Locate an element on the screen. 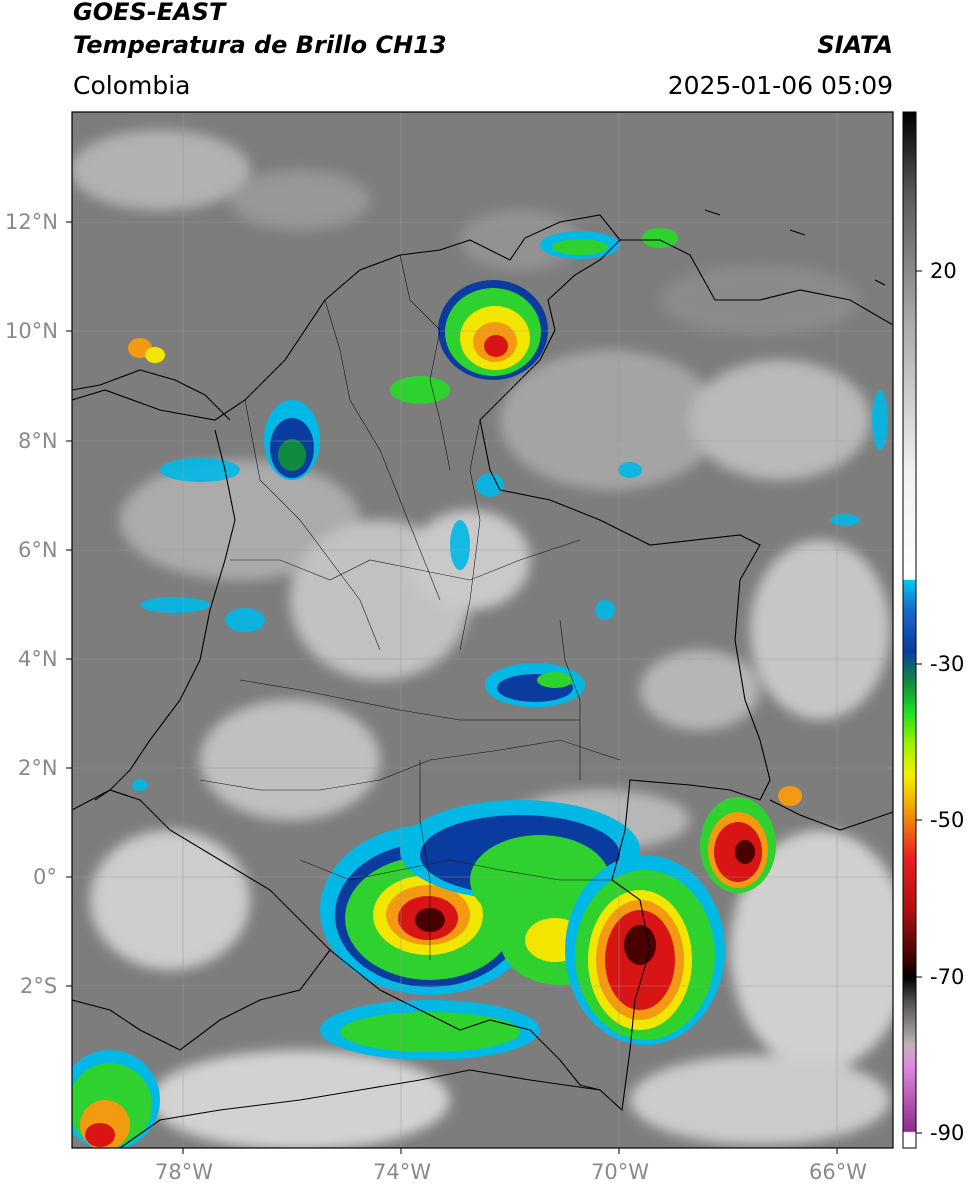  colorbar-tick-label: 20 is located at coordinates (943, 271).